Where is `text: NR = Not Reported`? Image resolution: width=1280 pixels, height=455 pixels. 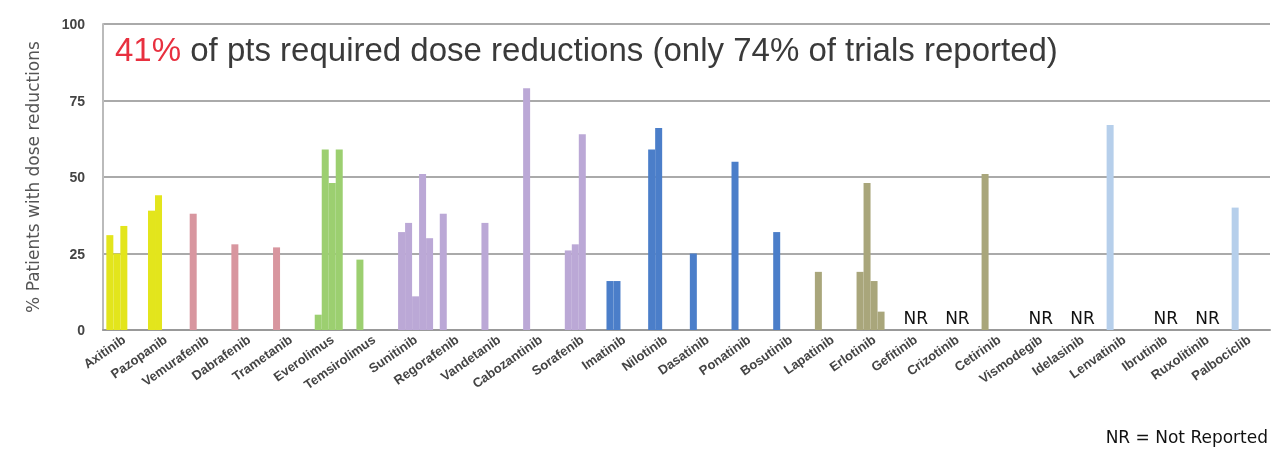
text: NR = Not Reported is located at coordinates (1186, 436).